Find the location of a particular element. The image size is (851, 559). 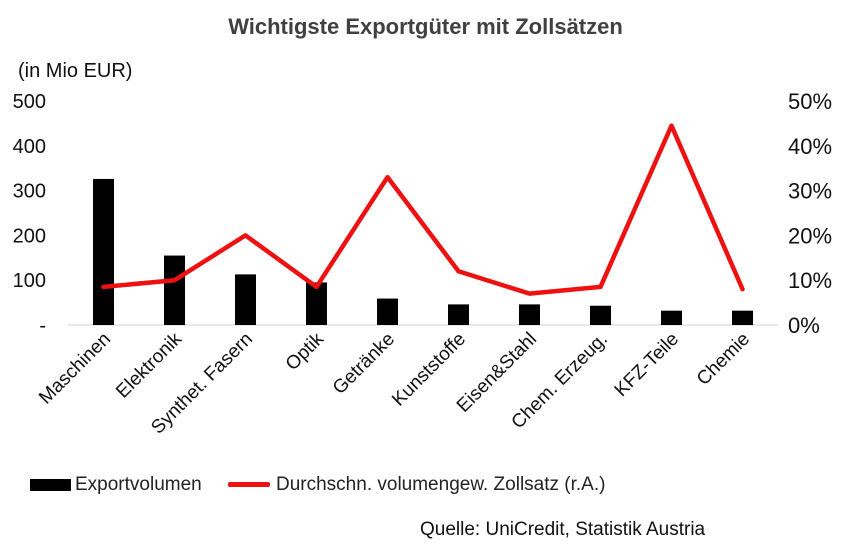

category-label: Getränke is located at coordinates (364, 364).